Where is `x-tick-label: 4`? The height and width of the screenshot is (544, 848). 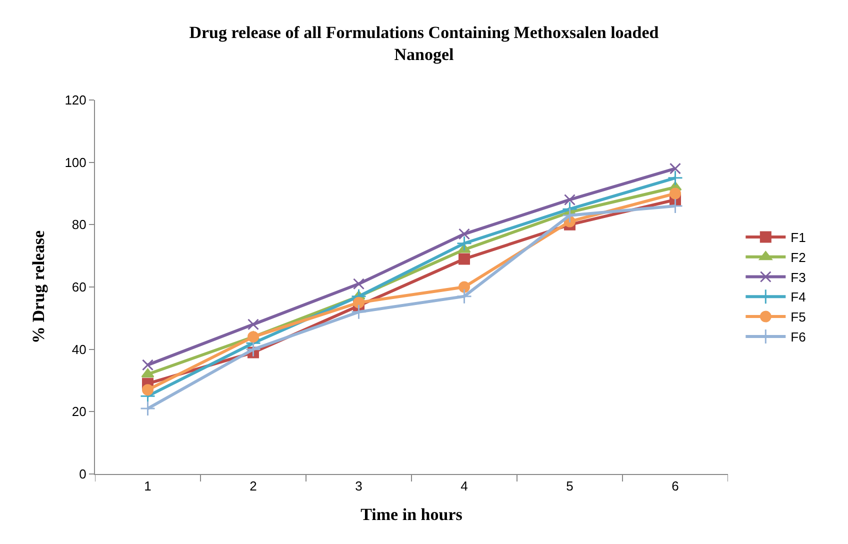 x-tick-label: 4 is located at coordinates (464, 486).